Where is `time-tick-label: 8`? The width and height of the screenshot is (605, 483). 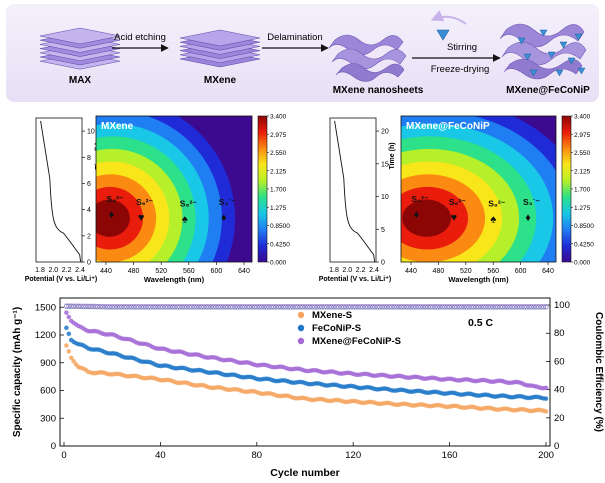 time-tick-label: 8 is located at coordinates (89, 158).